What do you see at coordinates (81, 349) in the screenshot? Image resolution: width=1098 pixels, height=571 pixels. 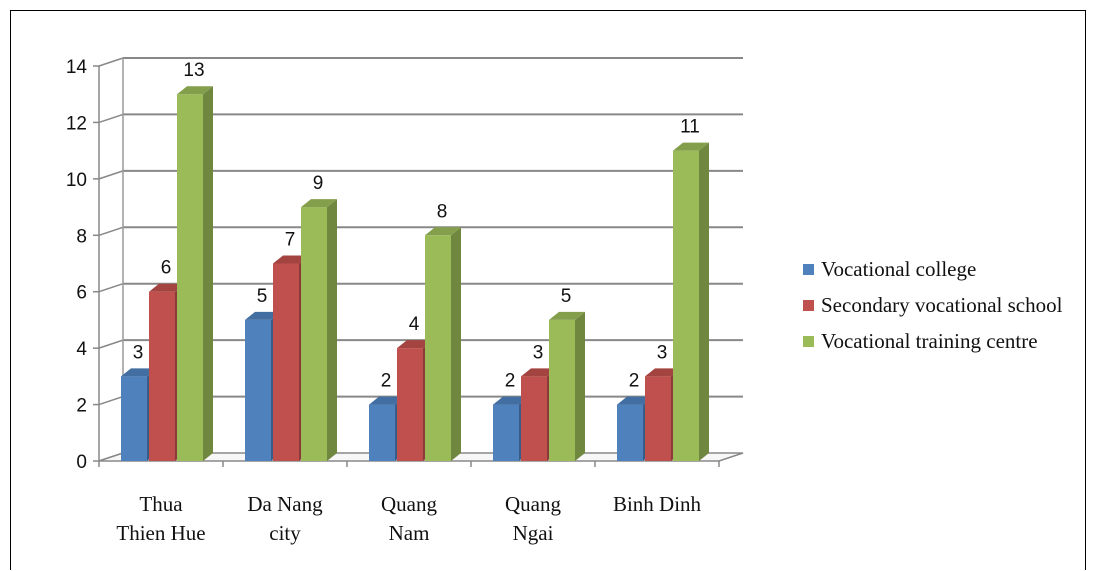 I see `y-tick-label: 4` at bounding box center [81, 349].